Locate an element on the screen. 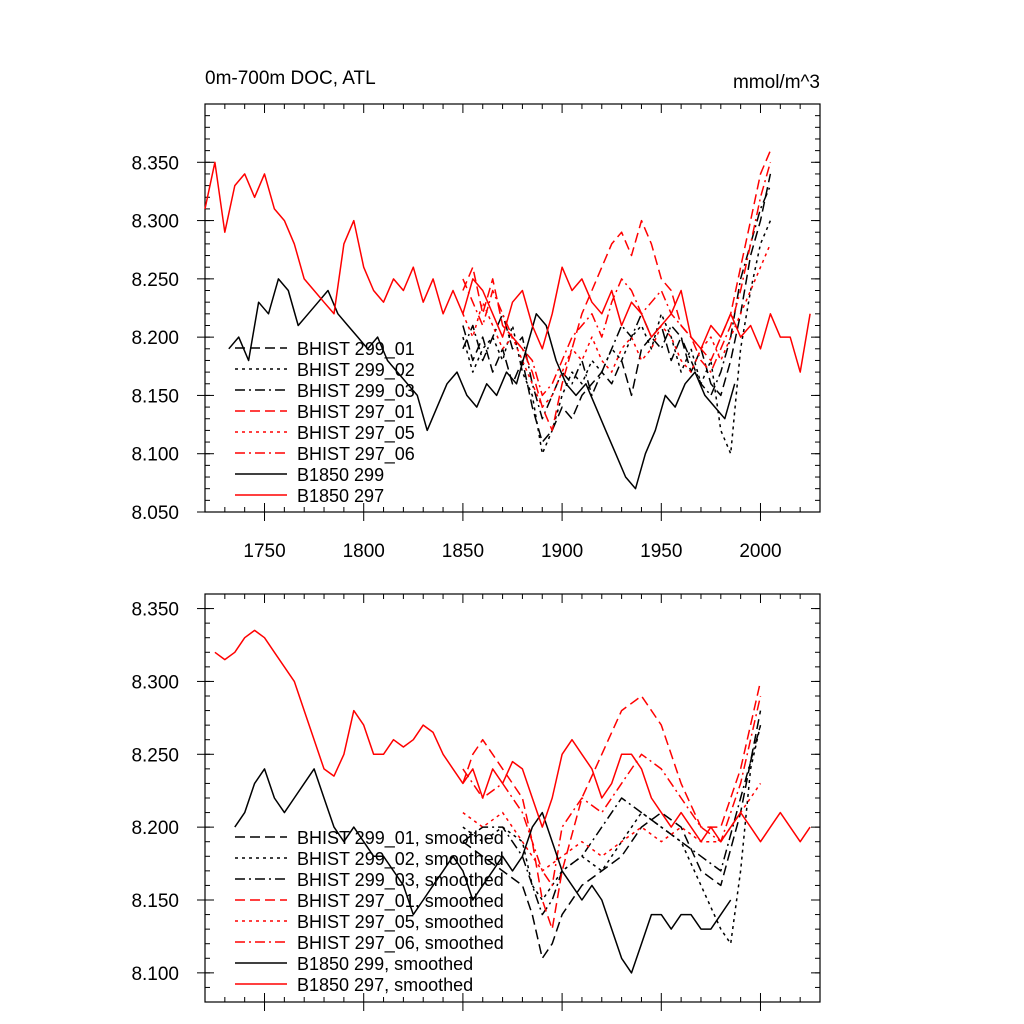  legend-label: B1850 297, smoothed is located at coordinates (385, 985).